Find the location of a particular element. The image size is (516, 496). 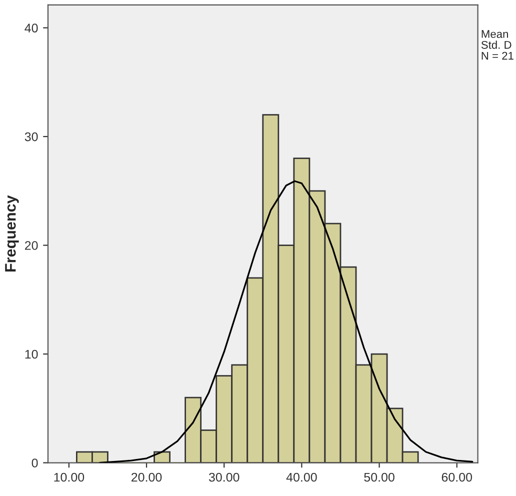

y-axis-title: Frequency is located at coordinates (12, 233).